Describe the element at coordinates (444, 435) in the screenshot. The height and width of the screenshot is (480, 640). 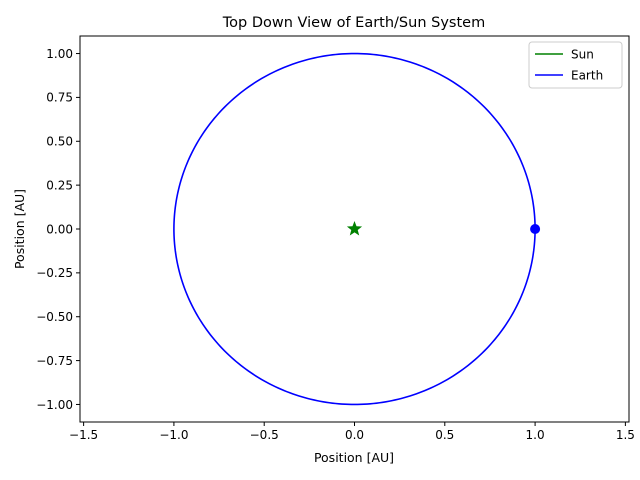
I see `x-tick-label: 0.5` at that location.